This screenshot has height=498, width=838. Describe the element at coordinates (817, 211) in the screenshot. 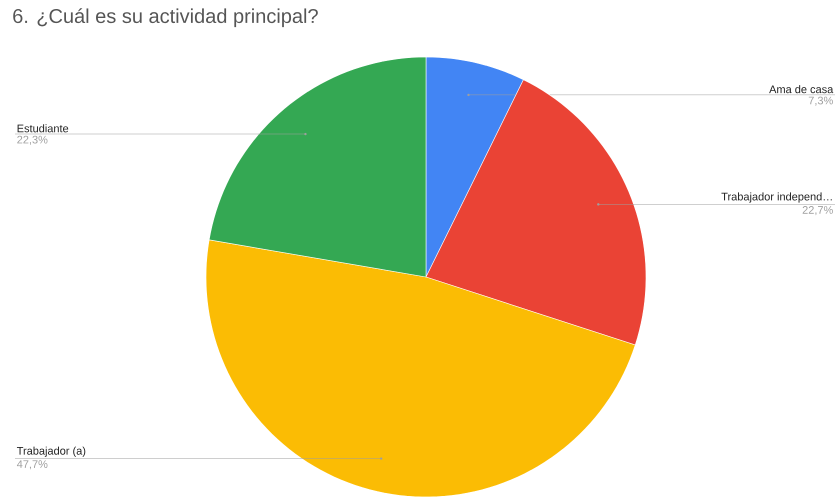

I see `data-label: 22,7%` at that location.